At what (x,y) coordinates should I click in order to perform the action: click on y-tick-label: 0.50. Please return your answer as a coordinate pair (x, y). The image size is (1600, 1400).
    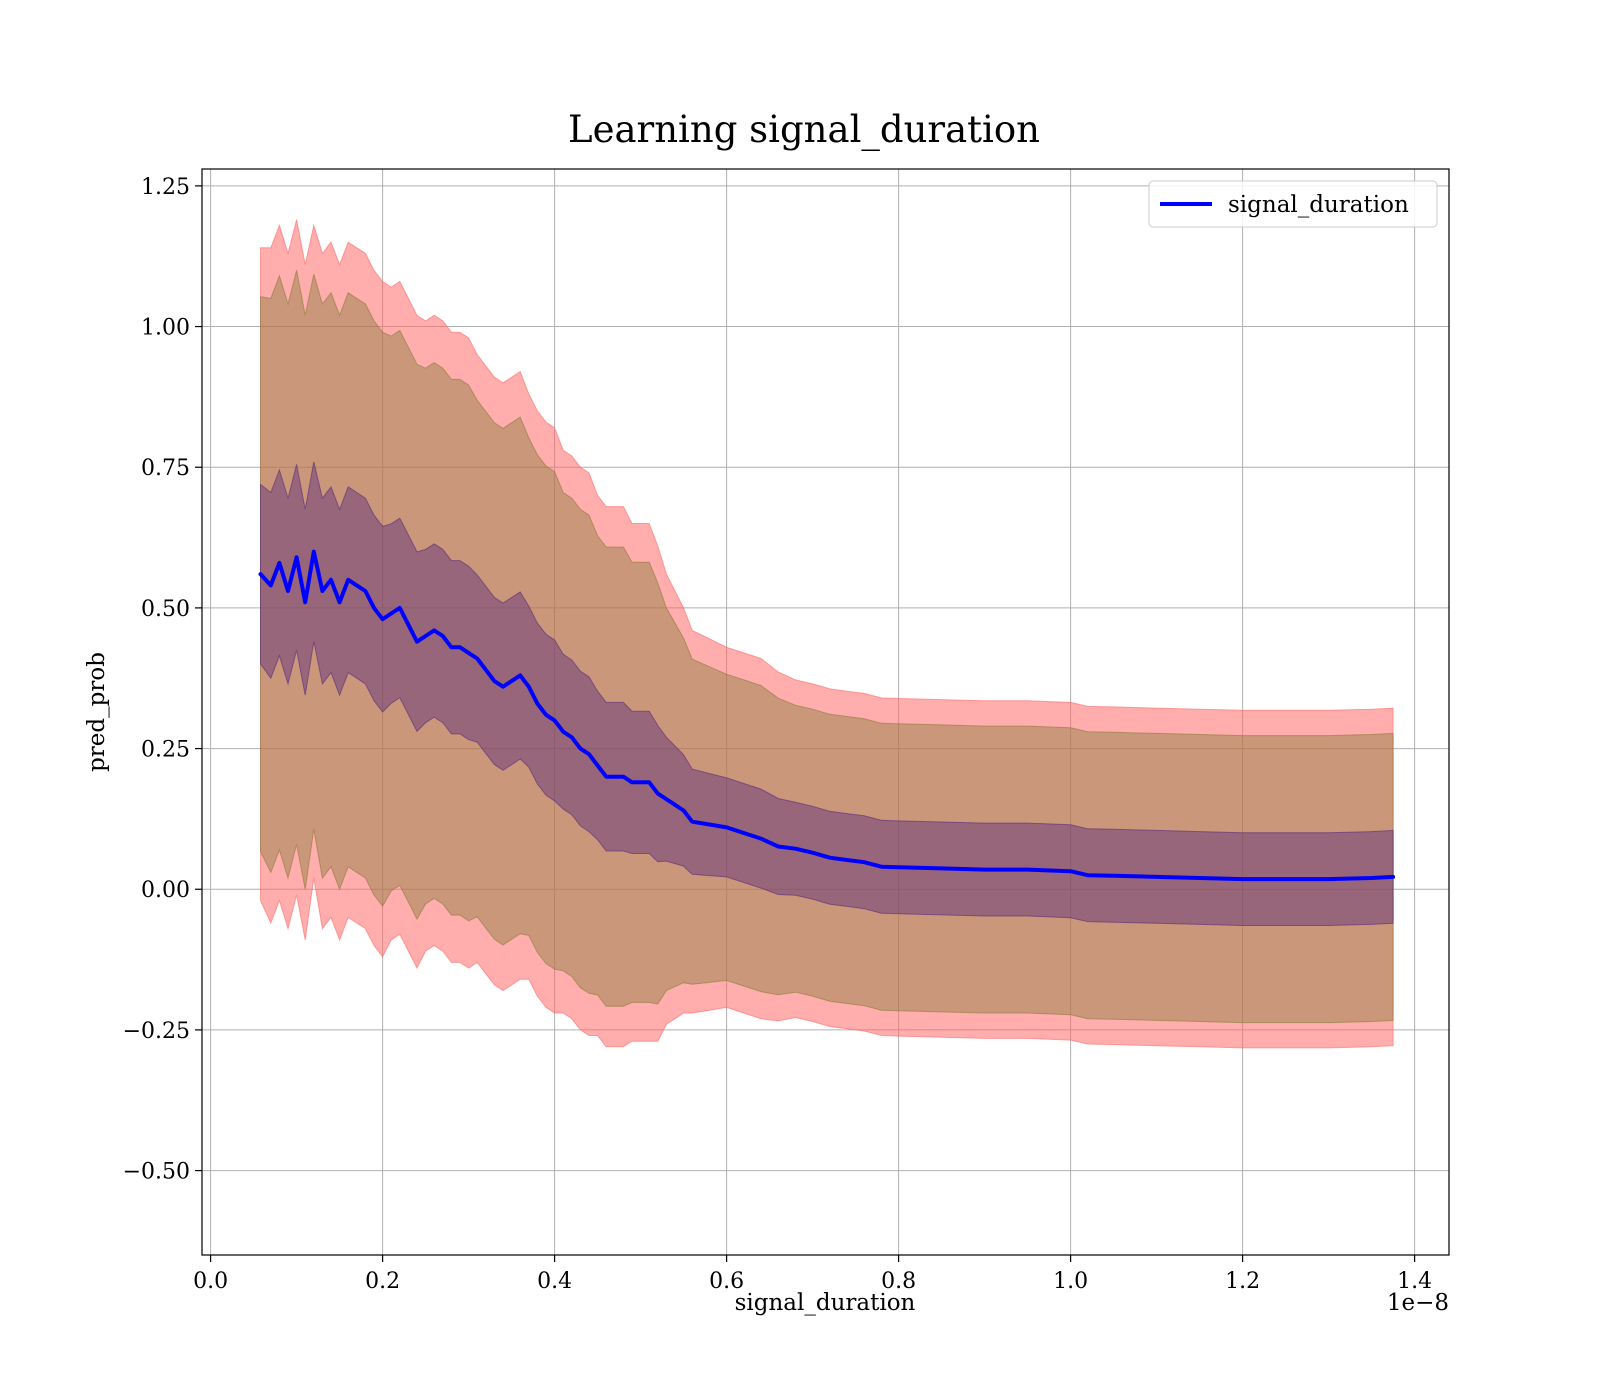
    Looking at the image, I should click on (165, 609).